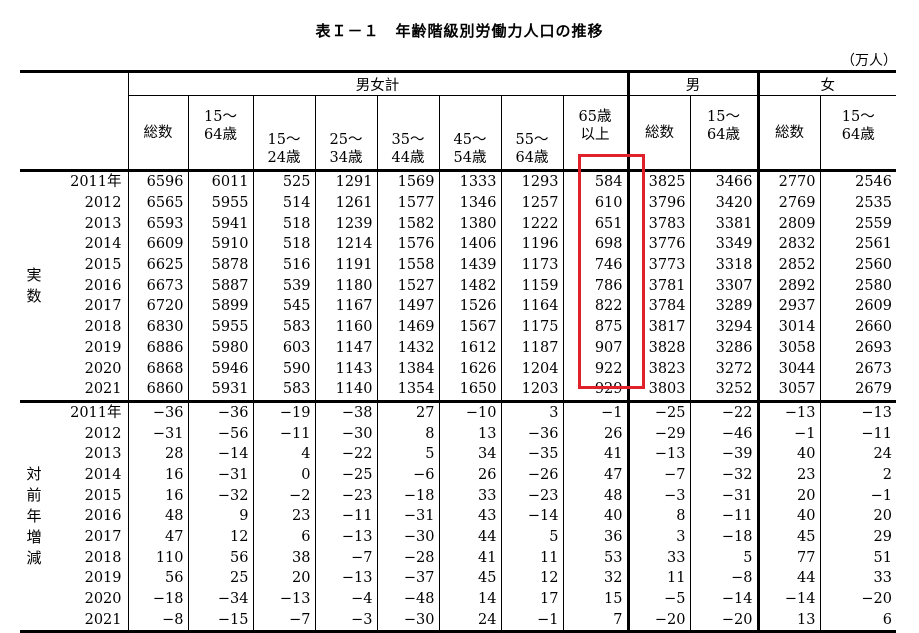 The image size is (919, 633). I want to click on col-header-15-64: 15～ 64歳, so click(220, 133).